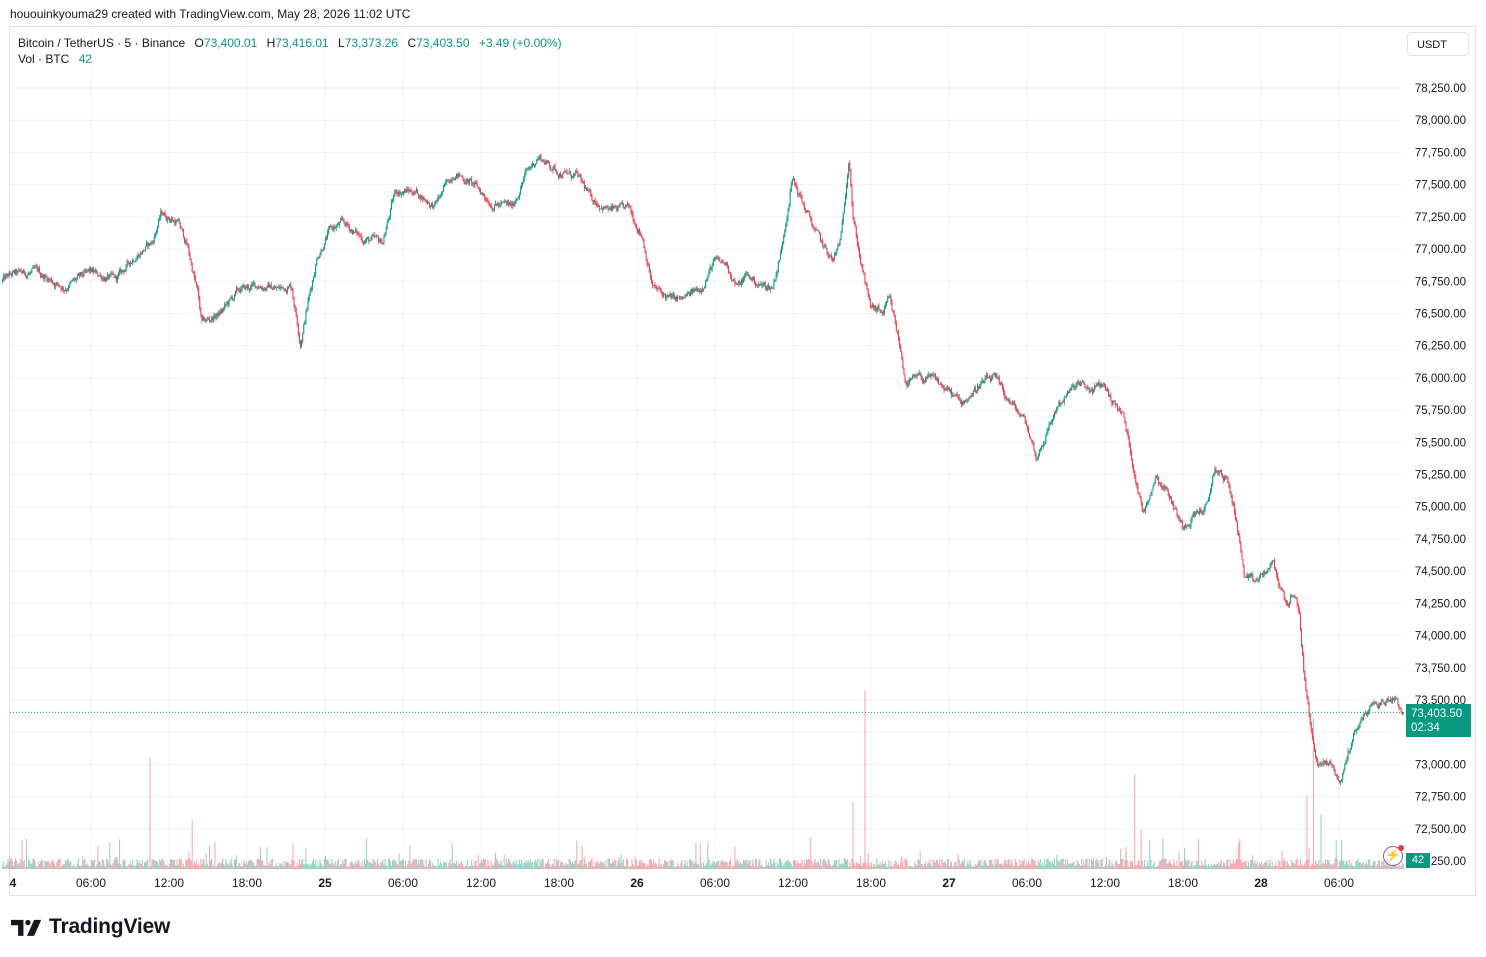 This screenshot has height=957, width=1486. What do you see at coordinates (90, 927) in the screenshot?
I see `tradingview-brand: TradingView` at bounding box center [90, 927].